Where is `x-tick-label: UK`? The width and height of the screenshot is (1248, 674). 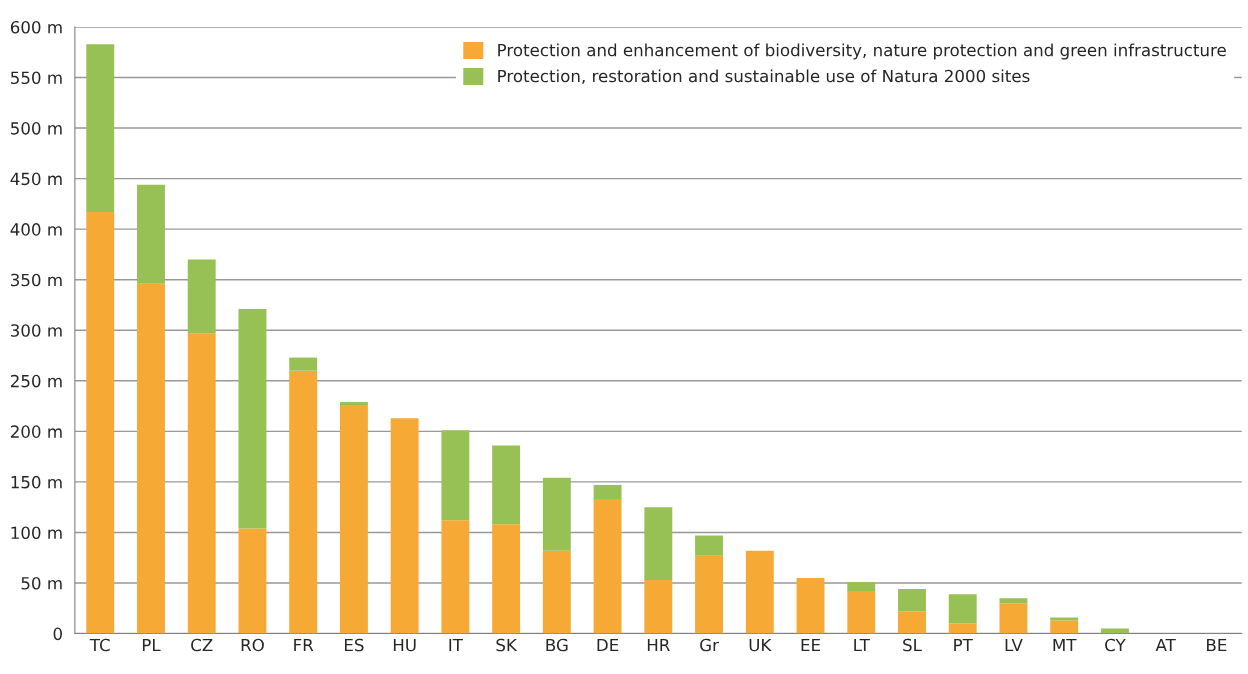
x-tick-label: UK is located at coordinates (760, 645).